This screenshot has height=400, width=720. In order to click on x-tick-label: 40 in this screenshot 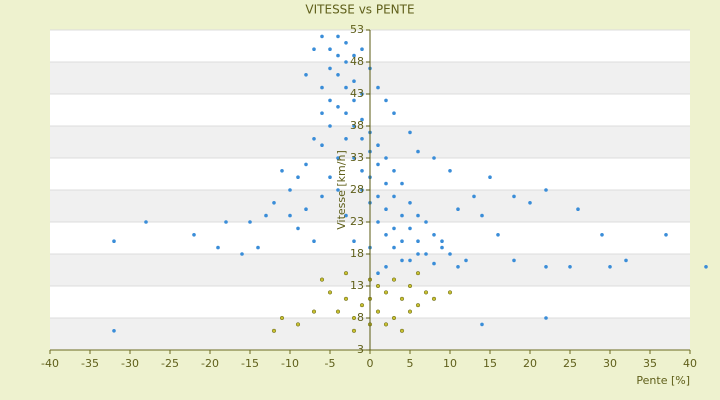, I will do `click(690, 363)`.